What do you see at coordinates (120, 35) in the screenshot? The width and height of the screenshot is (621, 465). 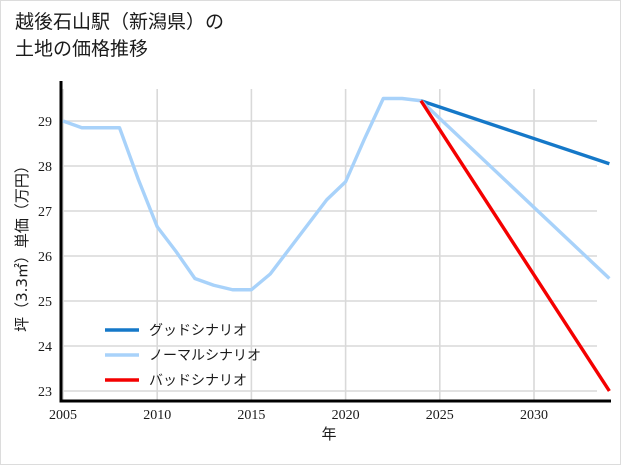 I see `page-title: 越後石山駅（新潟県）の 土地の価格推移` at bounding box center [120, 35].